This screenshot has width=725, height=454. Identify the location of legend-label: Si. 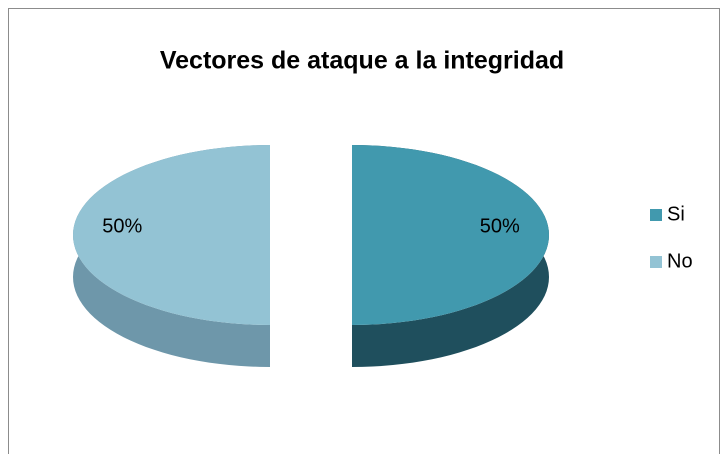
(676, 214).